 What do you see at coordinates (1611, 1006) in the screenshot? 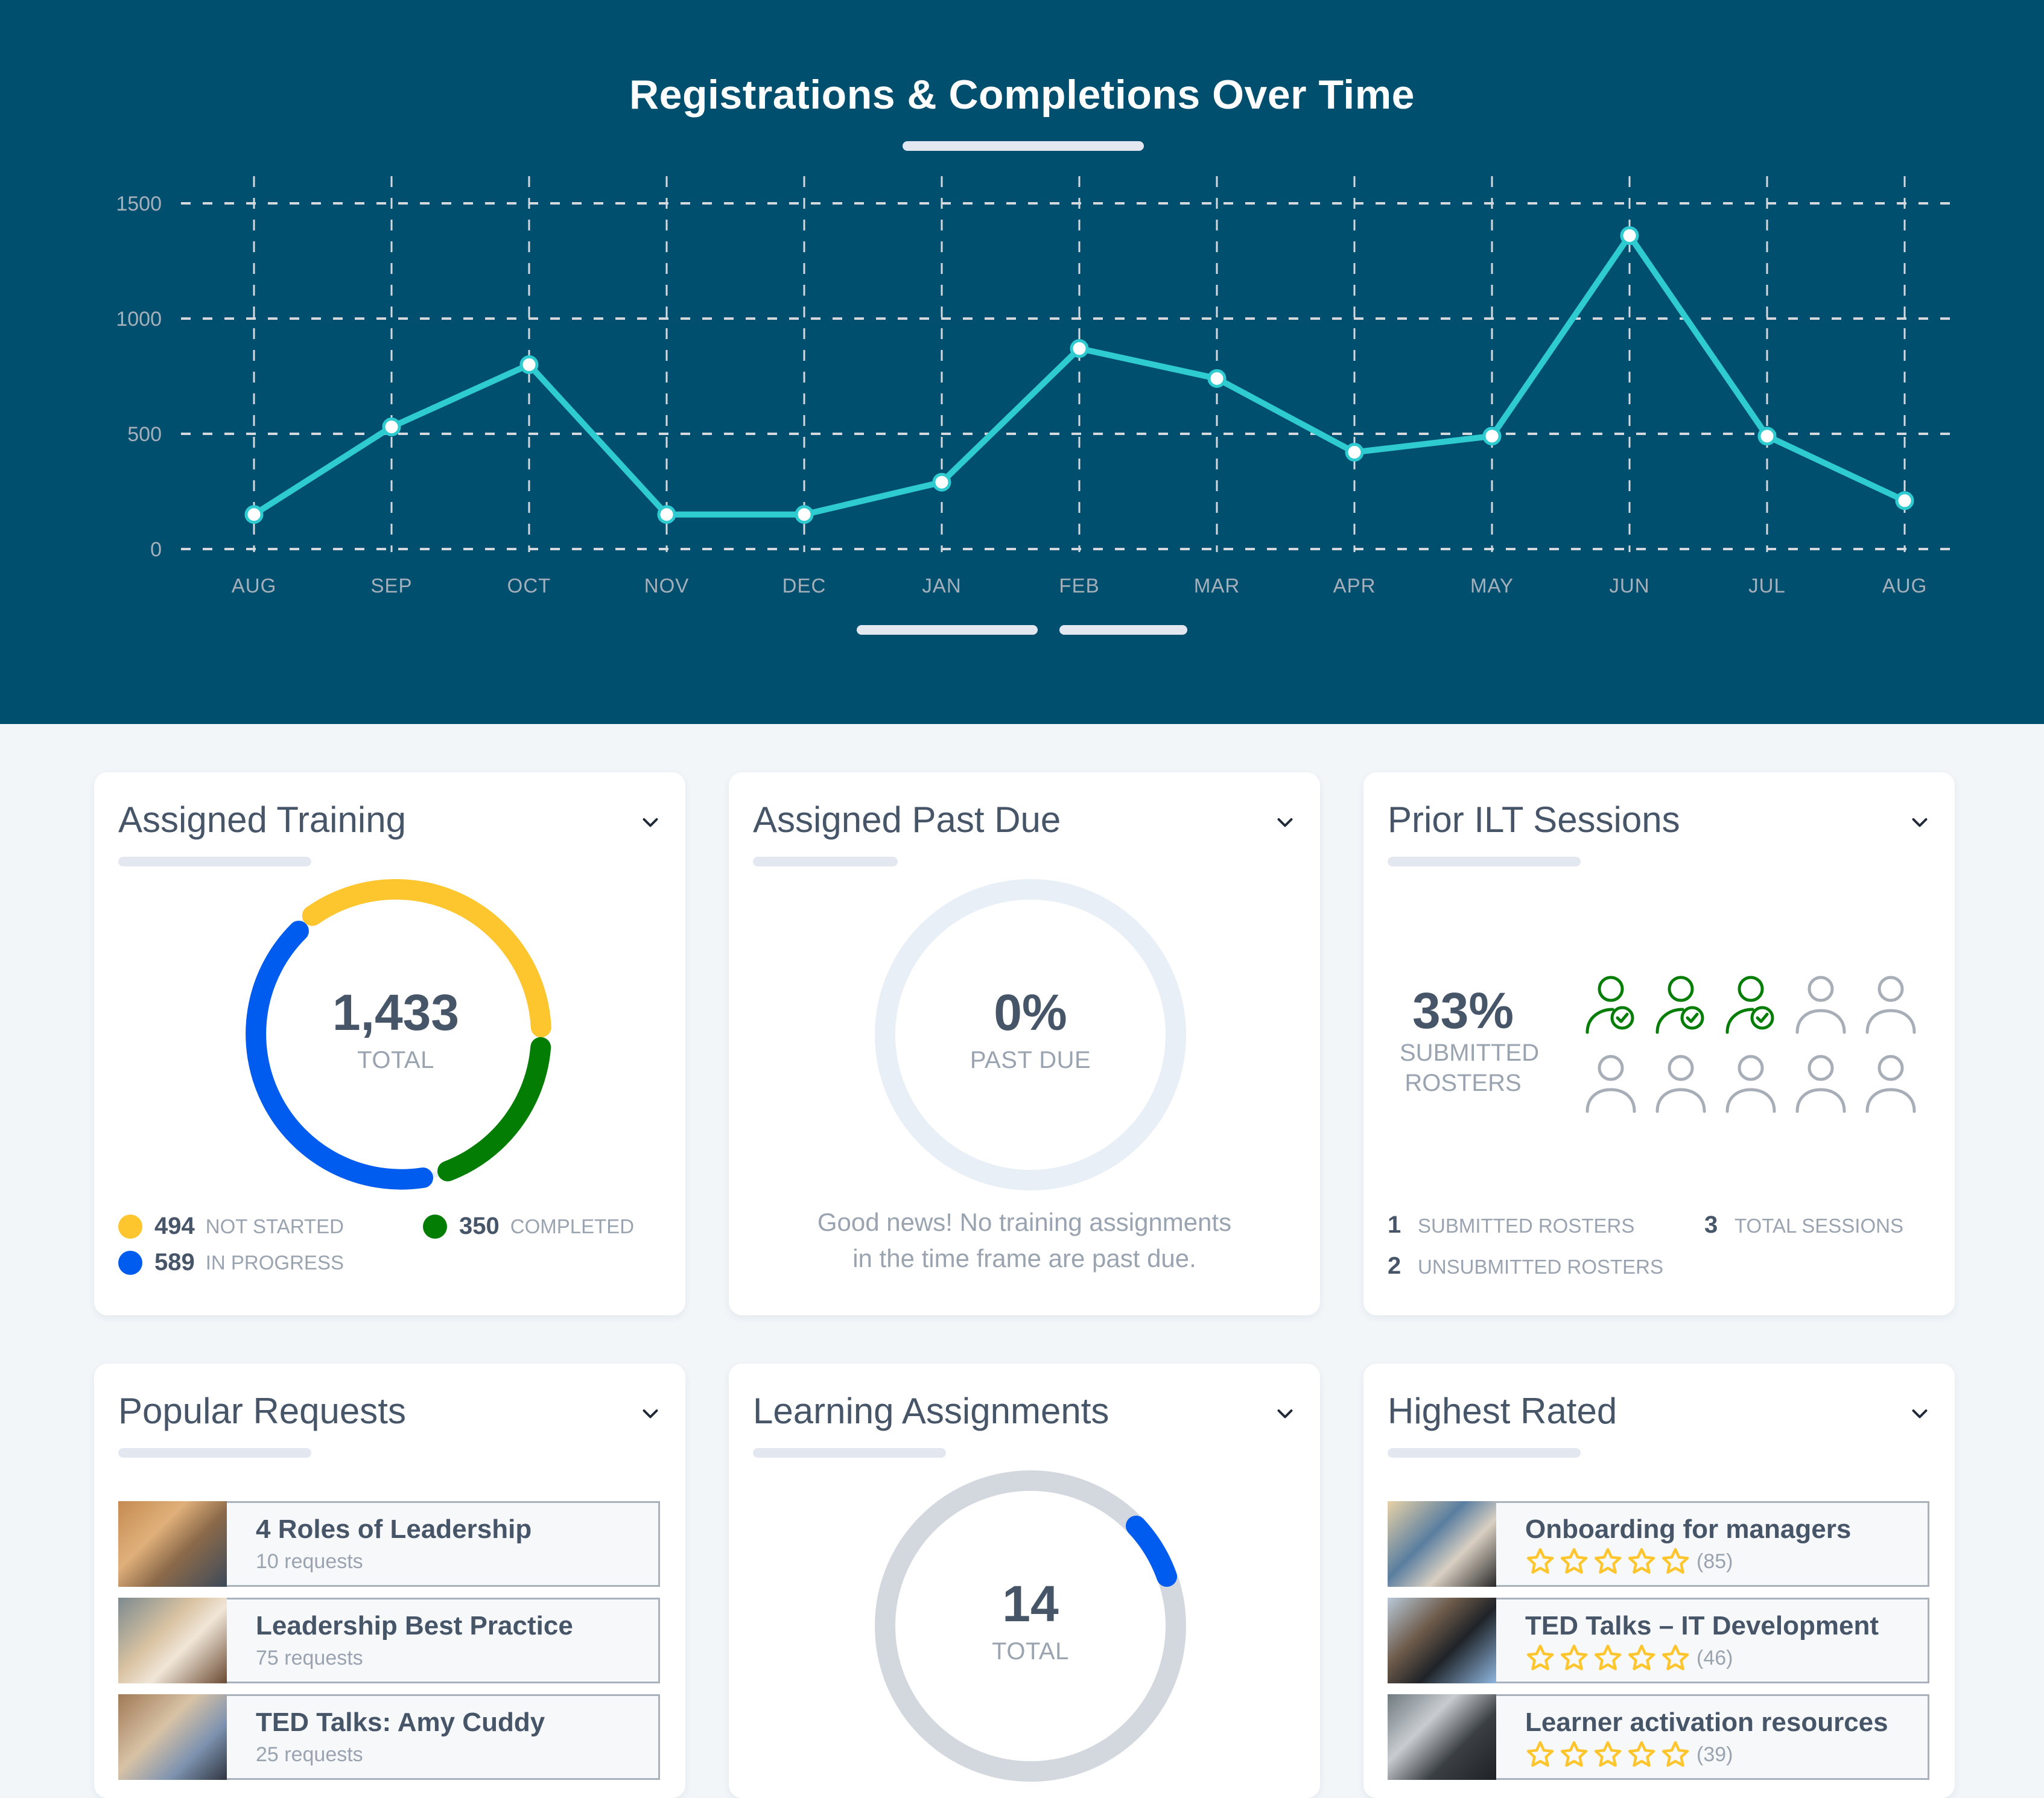
I see `person-check-icon` at bounding box center [1611, 1006].